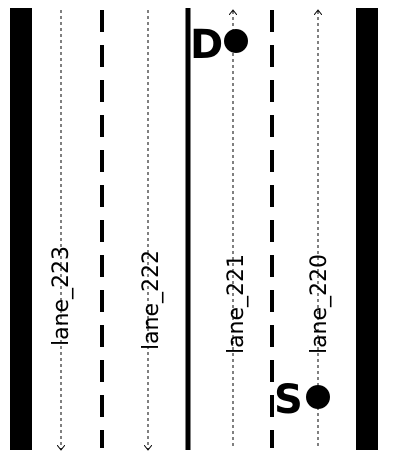 The image size is (405, 457). I want to click on start-dot, so click(318, 397).